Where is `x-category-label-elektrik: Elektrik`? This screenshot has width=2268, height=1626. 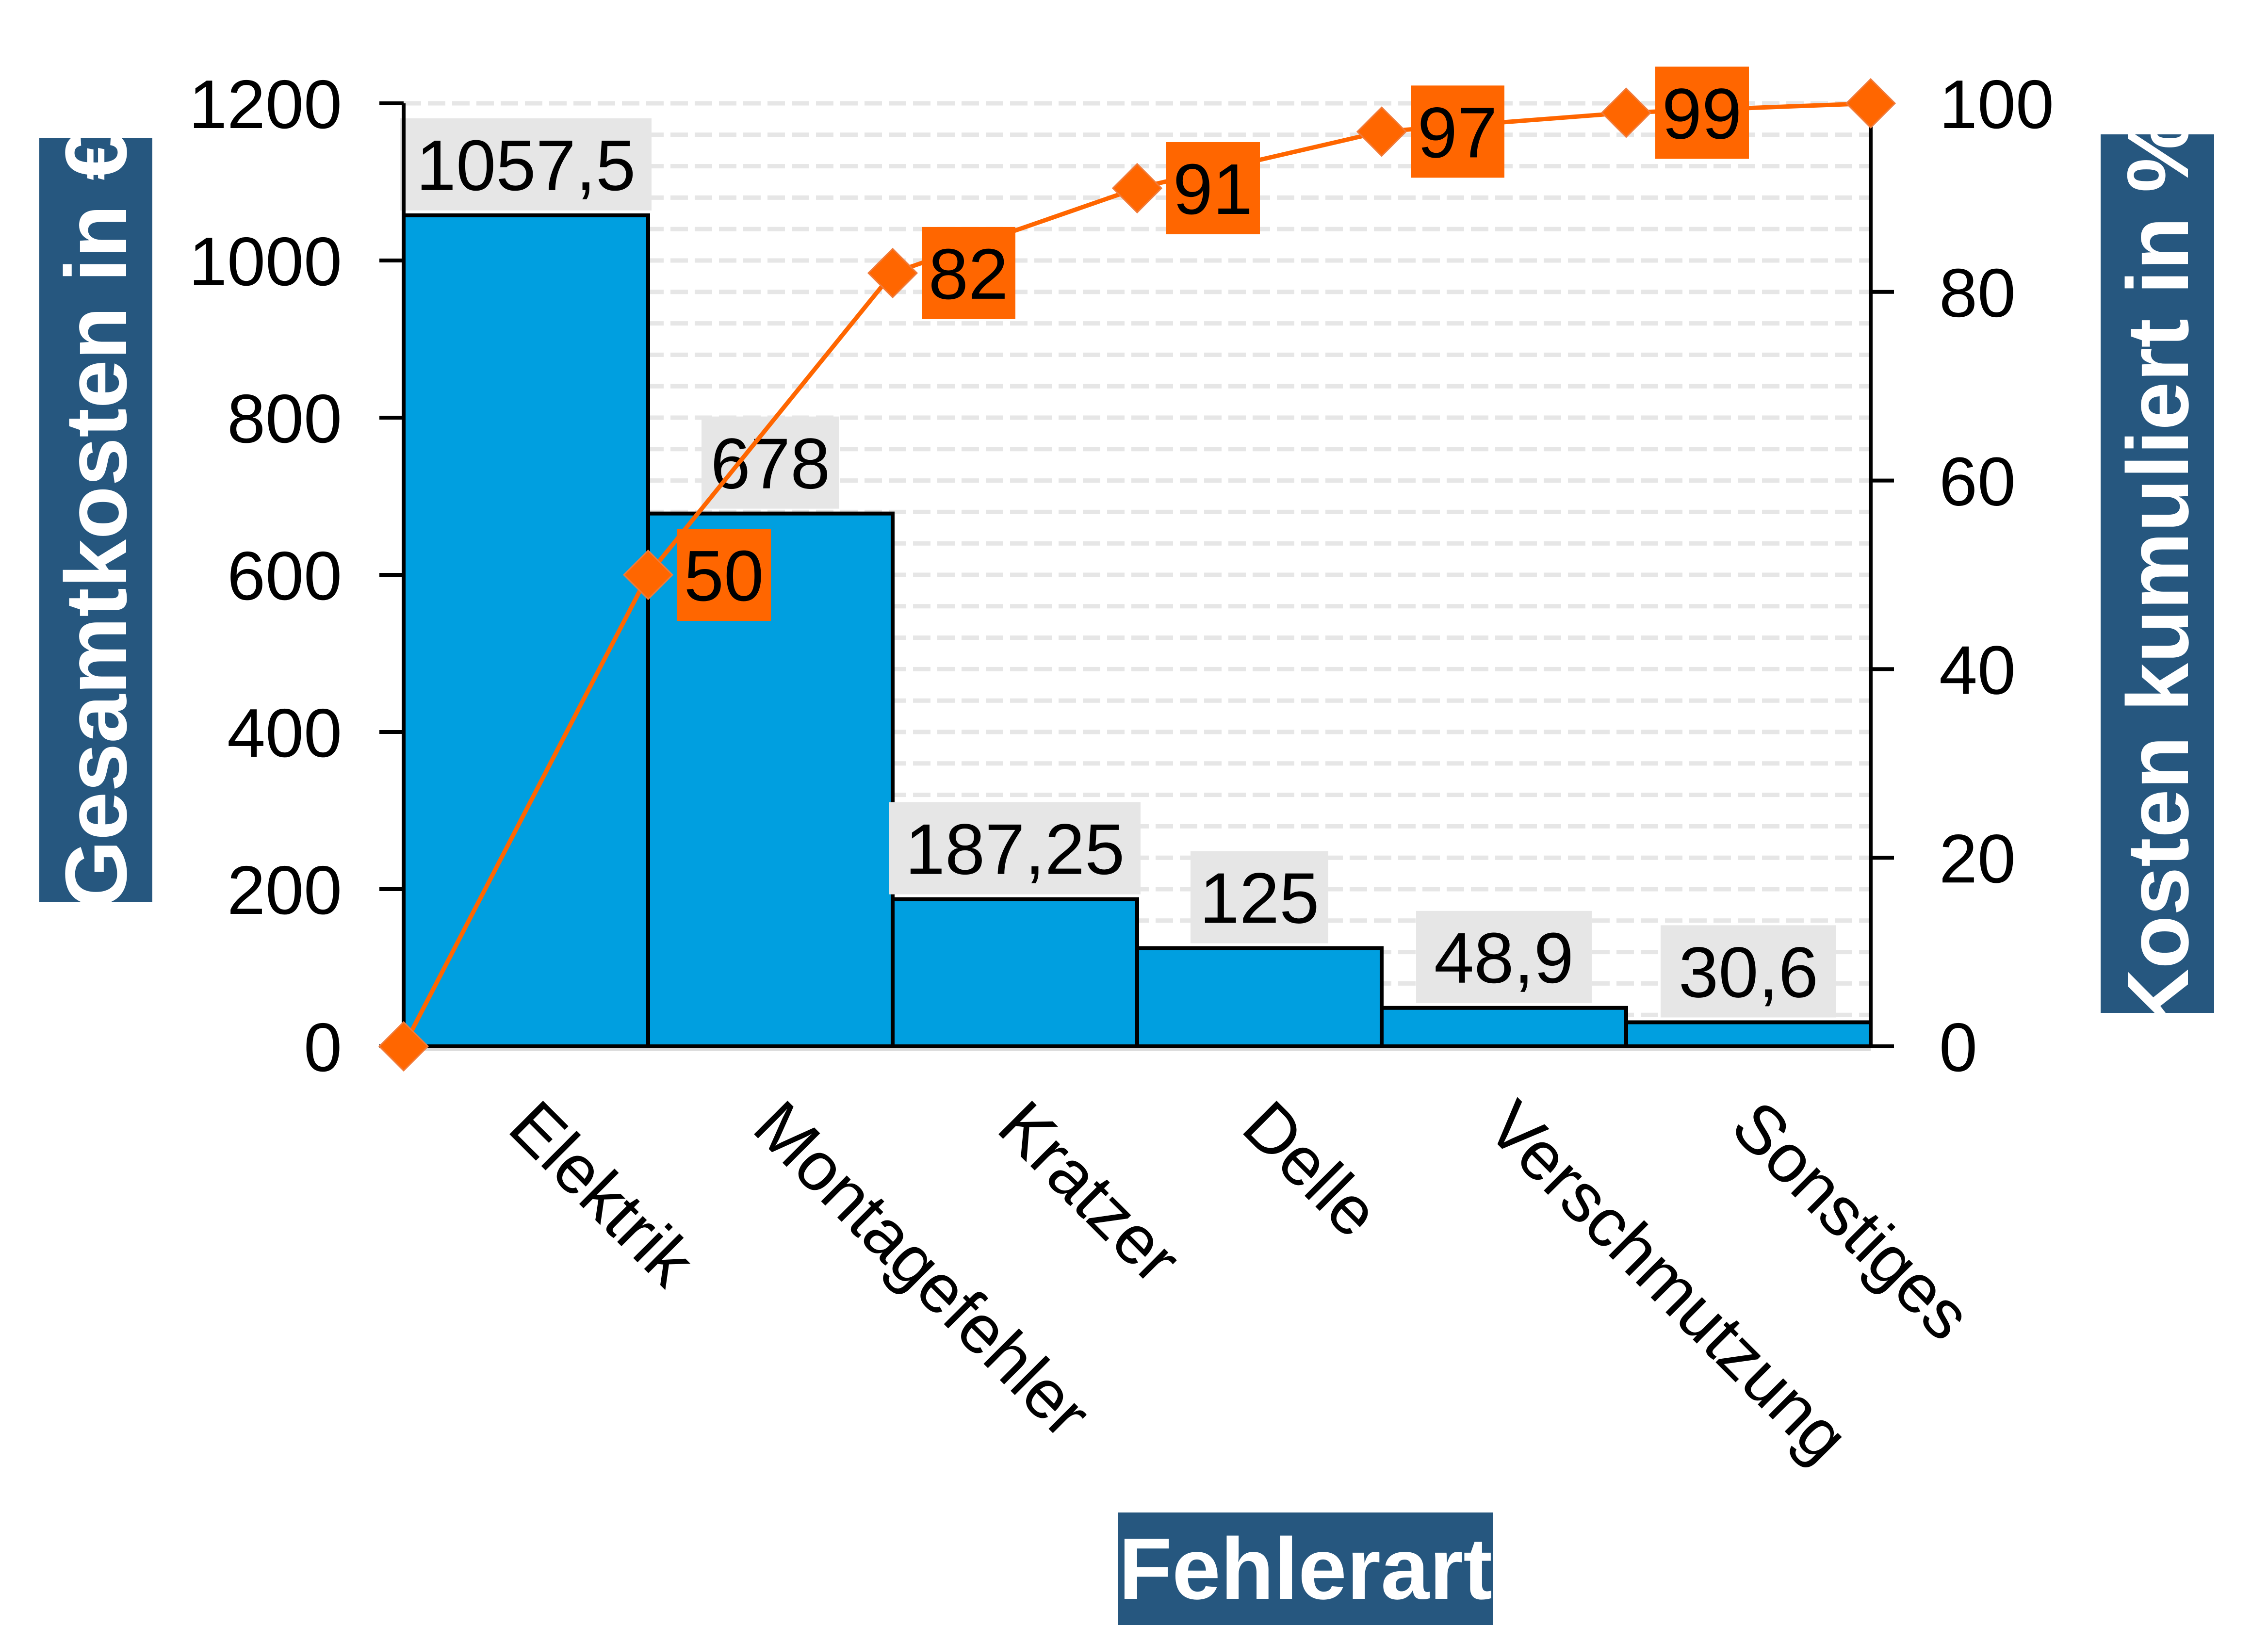 x-category-label-elektrik: Elektrik is located at coordinates (602, 1193).